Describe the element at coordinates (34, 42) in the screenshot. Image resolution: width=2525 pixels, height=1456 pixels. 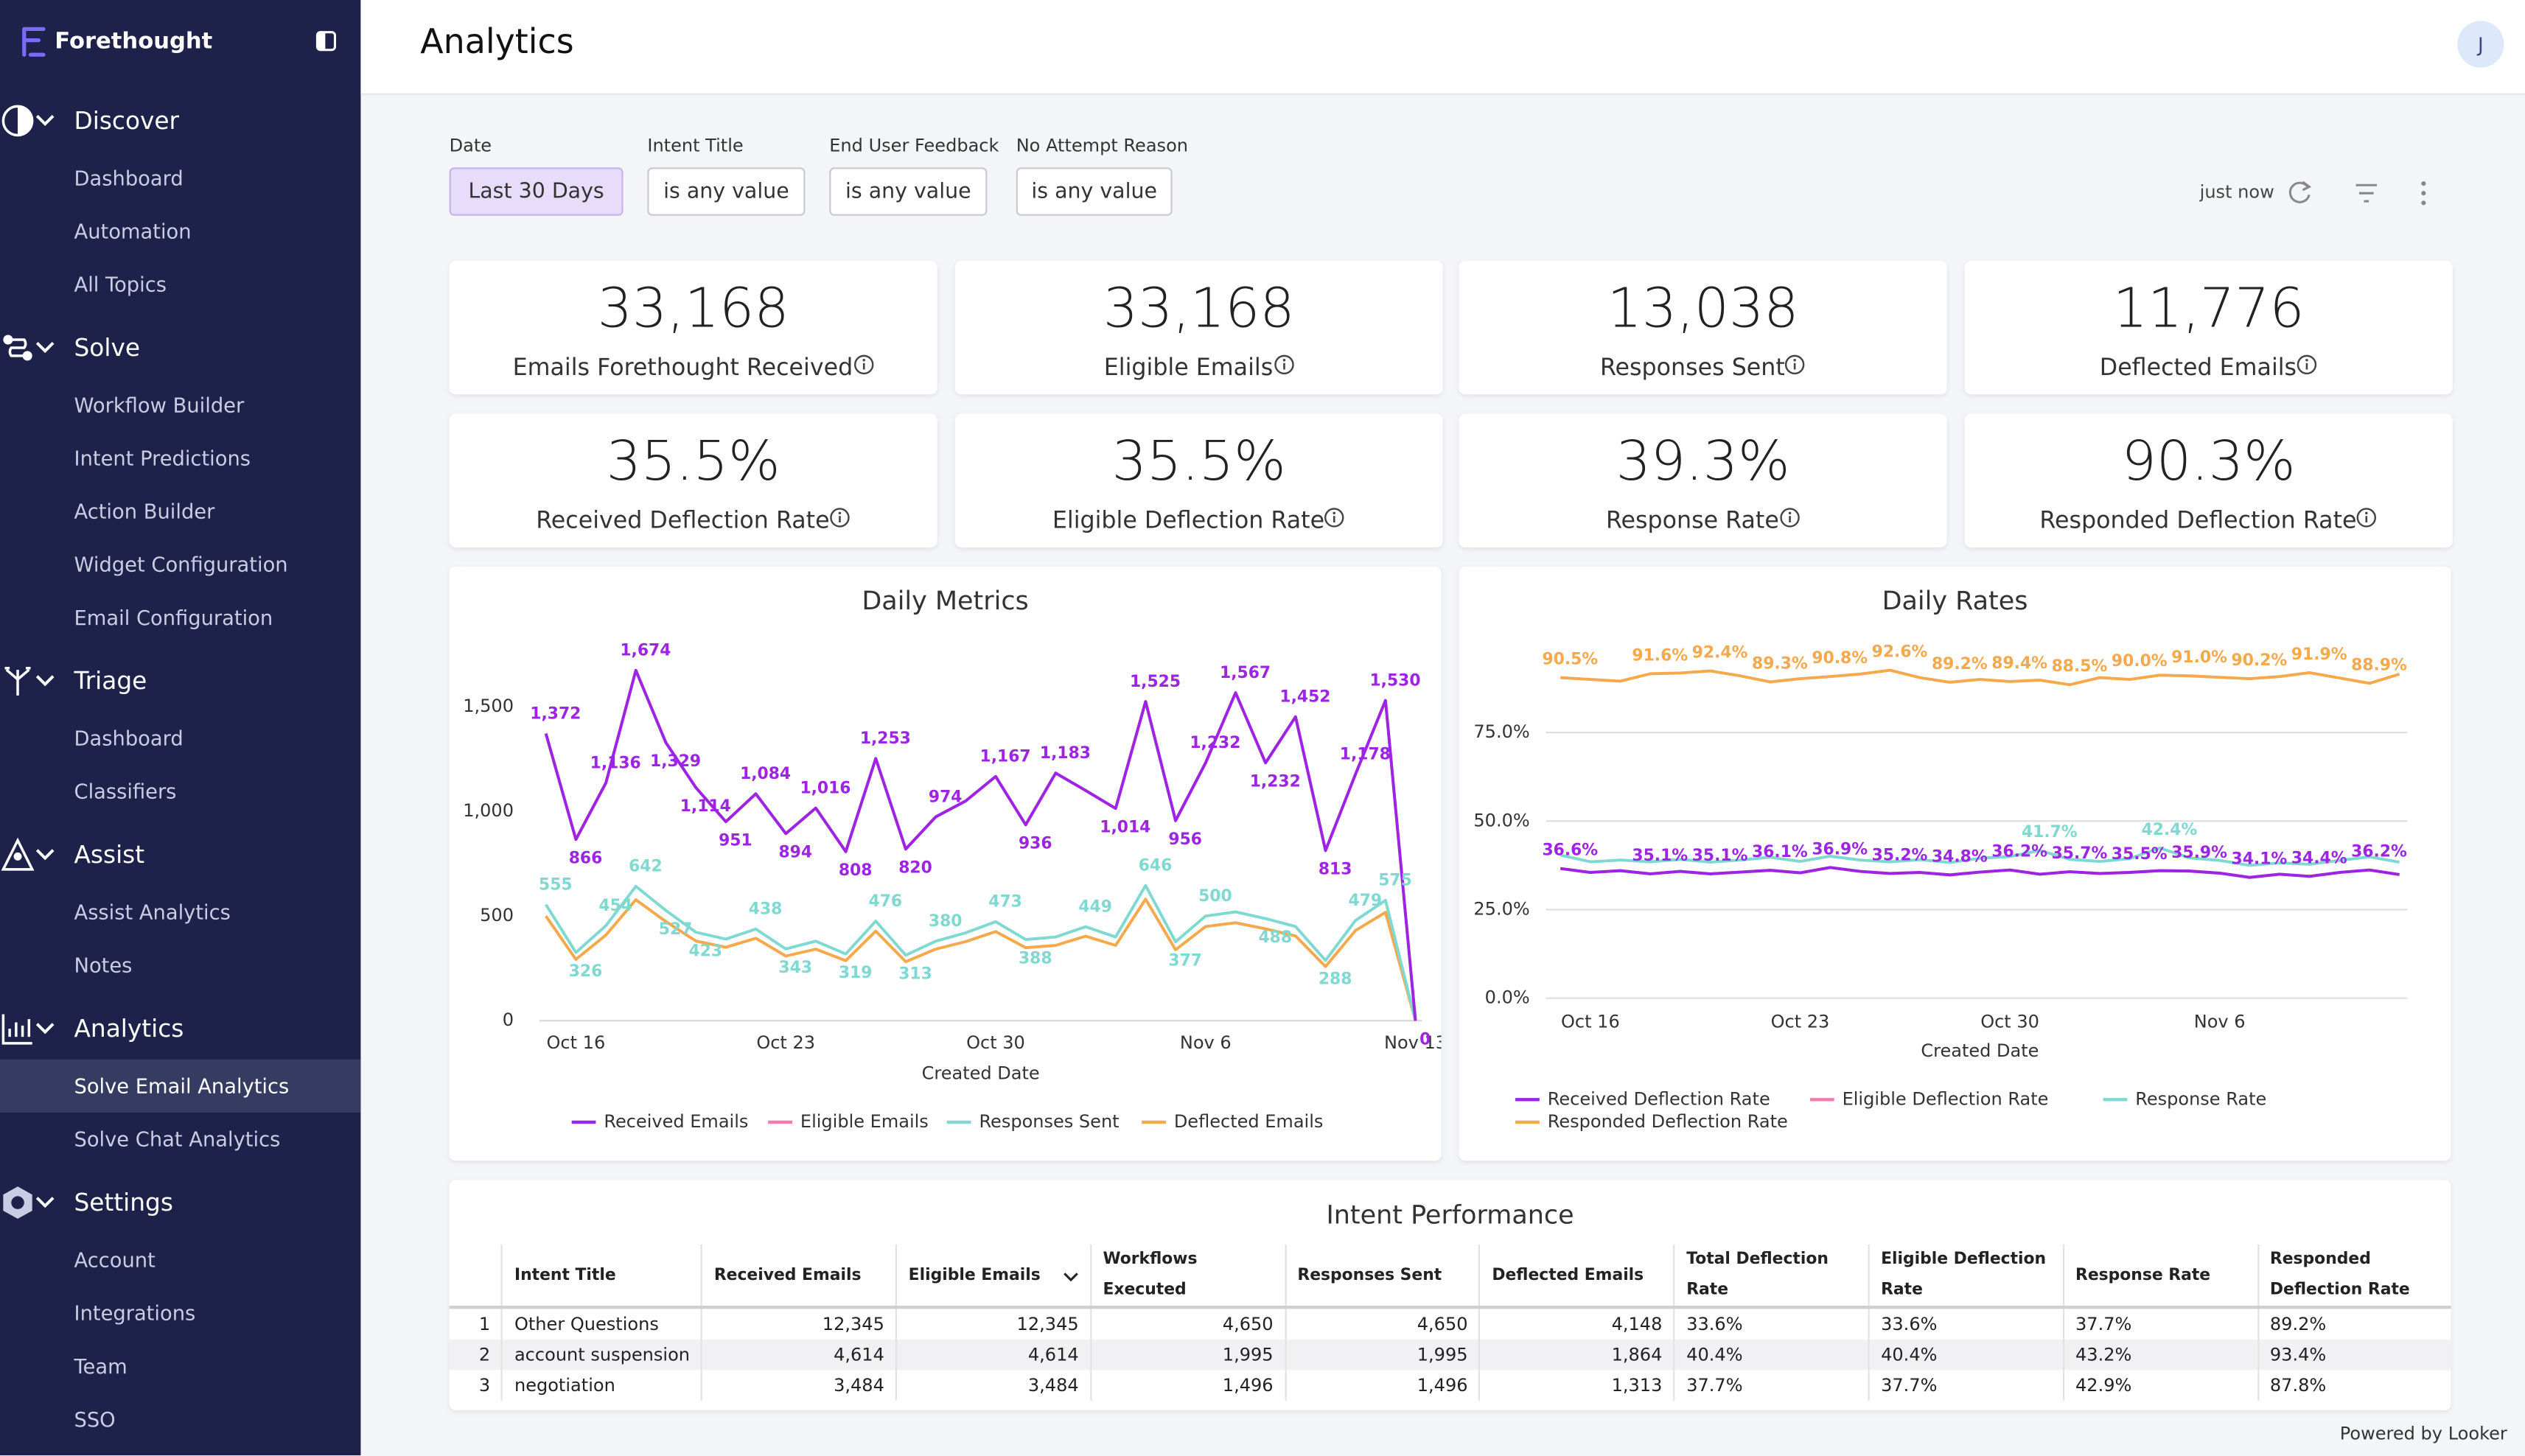
I see `brand-logo` at that location.